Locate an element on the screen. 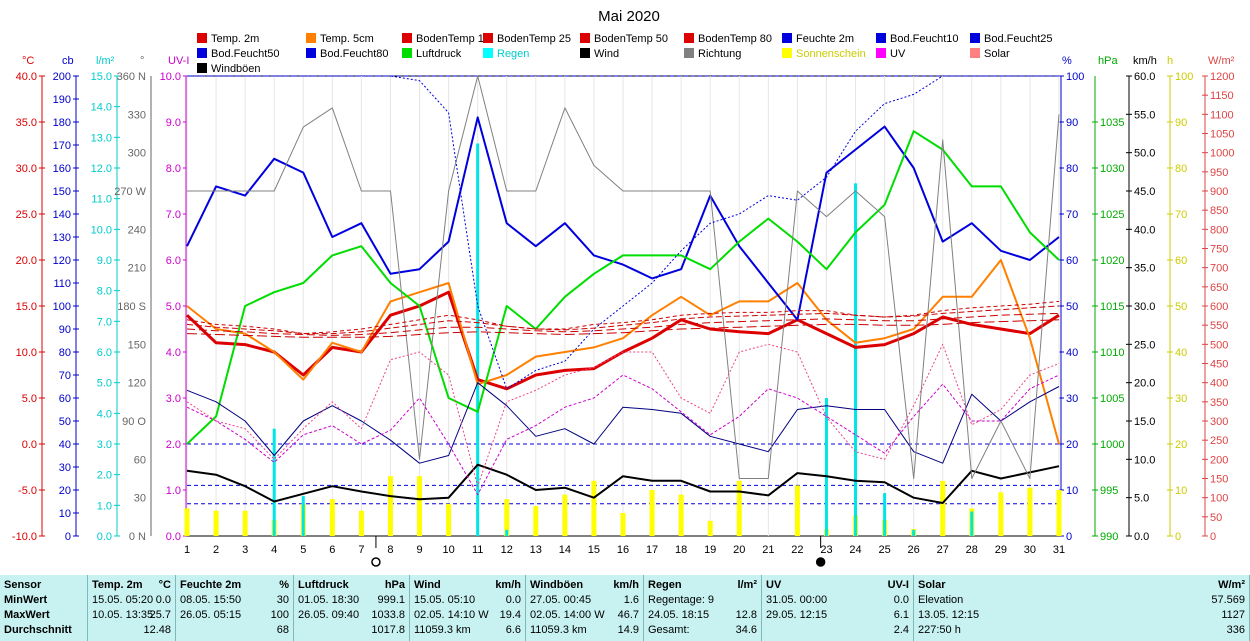 The height and width of the screenshot is (641, 1250). x-tick-label: 19 is located at coordinates (710, 550).